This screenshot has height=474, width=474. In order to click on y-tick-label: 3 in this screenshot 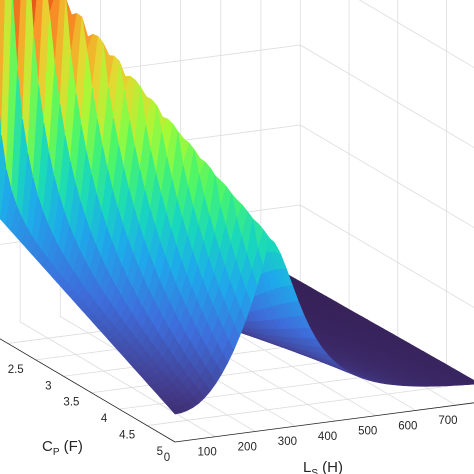, I will do `click(48, 386)`.